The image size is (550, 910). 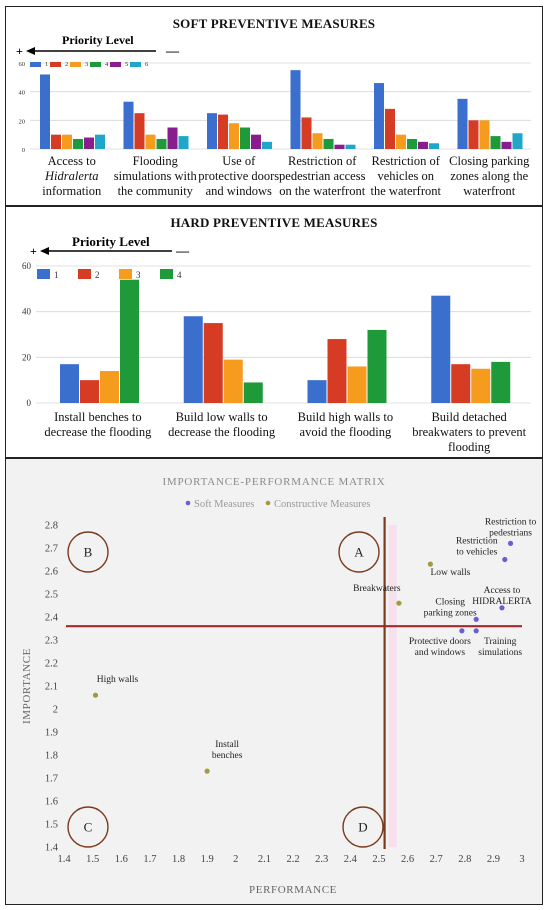 I want to click on category-label-line: decrease the flooding, so click(x=222, y=432).